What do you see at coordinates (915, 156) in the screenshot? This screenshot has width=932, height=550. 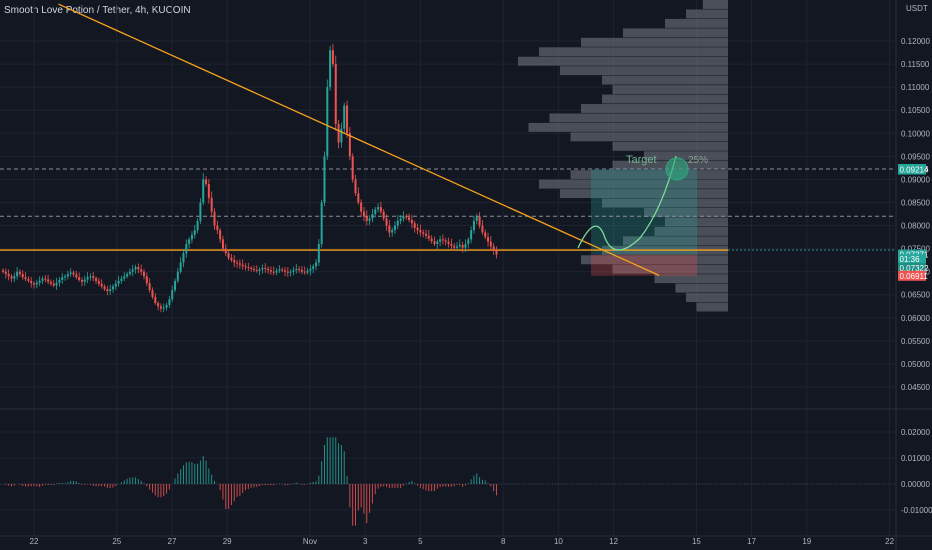 I see `price-tick-label: 0.09500` at bounding box center [915, 156].